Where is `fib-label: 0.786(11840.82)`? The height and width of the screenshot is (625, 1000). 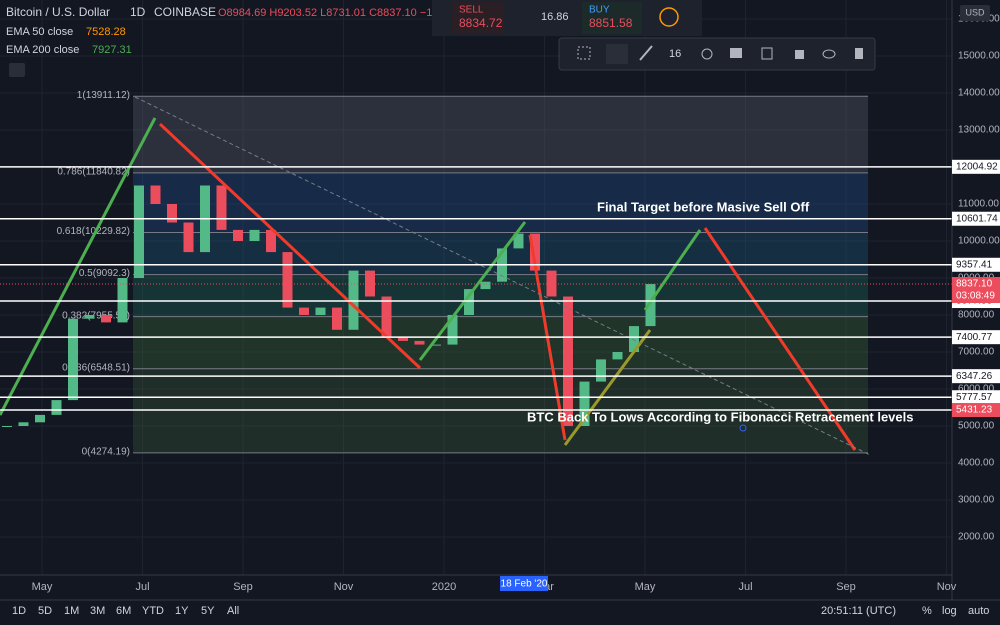 fib-label: 0.786(11840.82) is located at coordinates (93, 172).